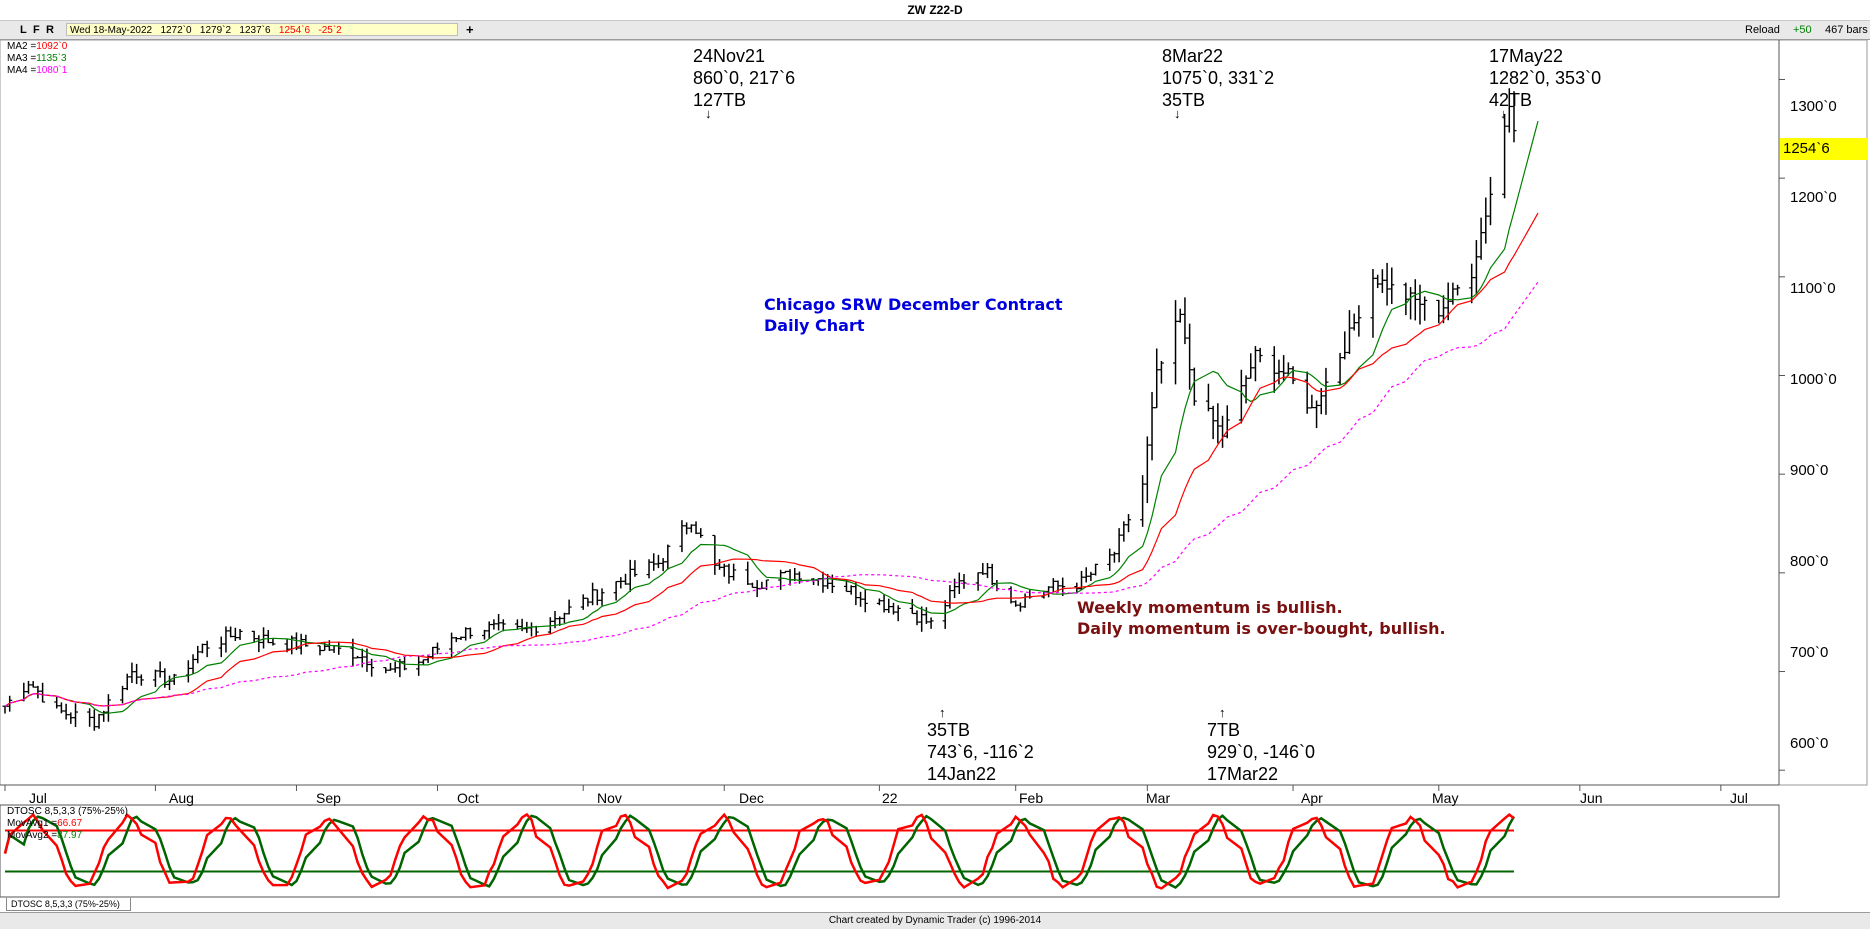 Image resolution: width=1870 pixels, height=929 pixels. Describe the element at coordinates (1809, 470) in the screenshot. I see `price-label-900: 900`0` at that location.